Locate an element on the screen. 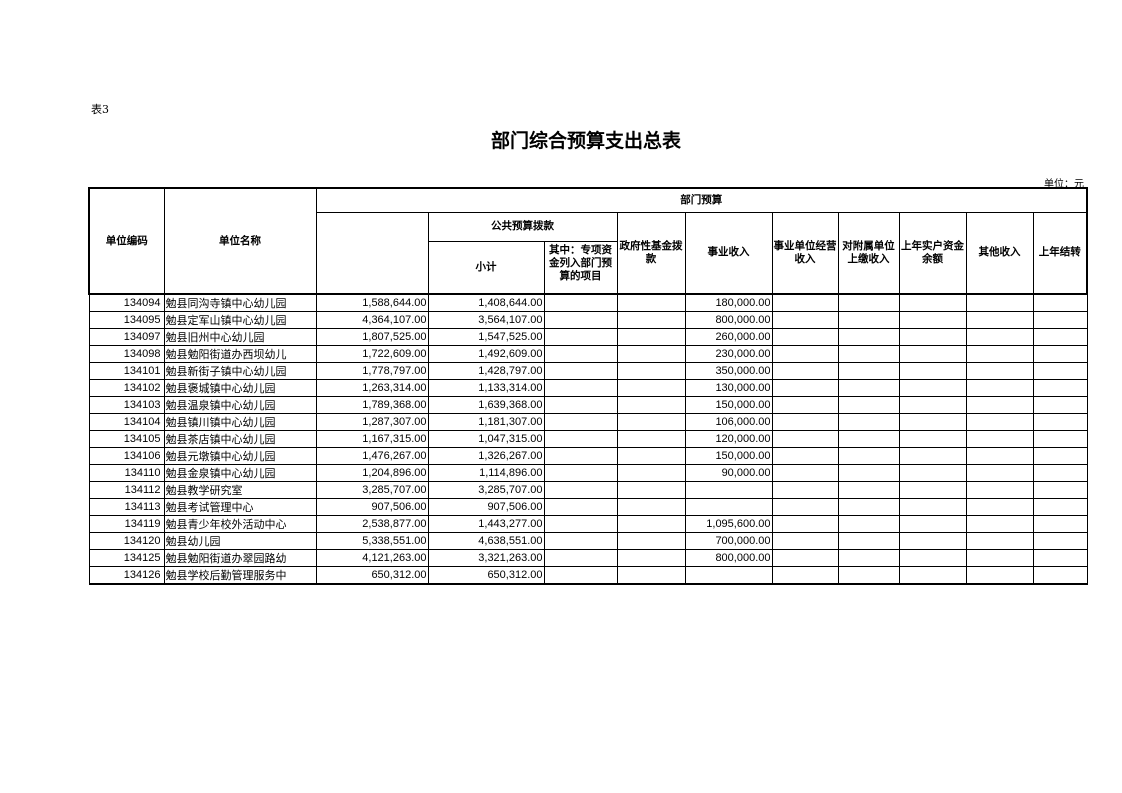 The width and height of the screenshot is (1122, 793). cell-subtotal: 1,547,525.00 is located at coordinates (486, 337).